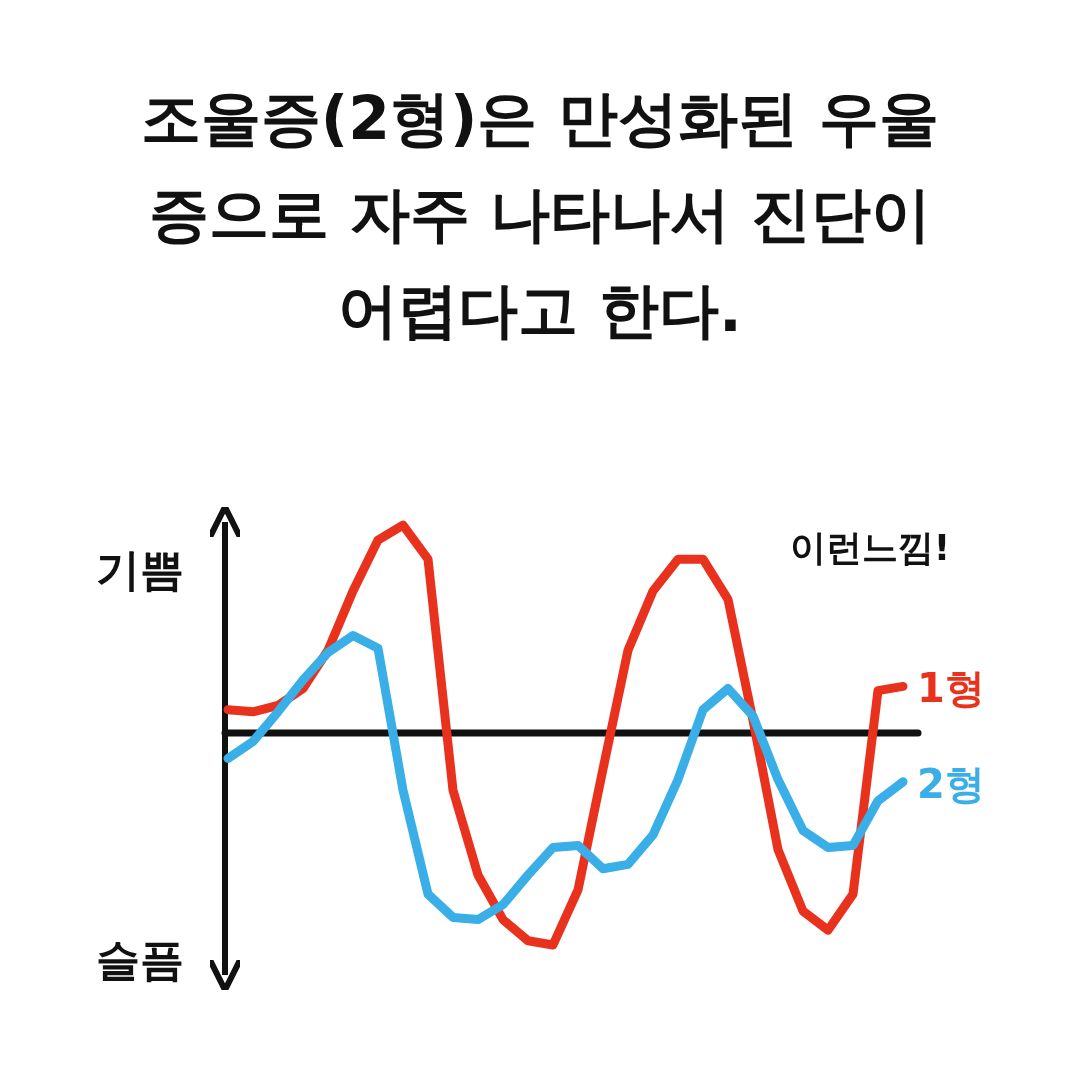 Image resolution: width=1080 pixels, height=1080 pixels. What do you see at coordinates (951, 688) in the screenshot?
I see `series-label: 1형` at bounding box center [951, 688].